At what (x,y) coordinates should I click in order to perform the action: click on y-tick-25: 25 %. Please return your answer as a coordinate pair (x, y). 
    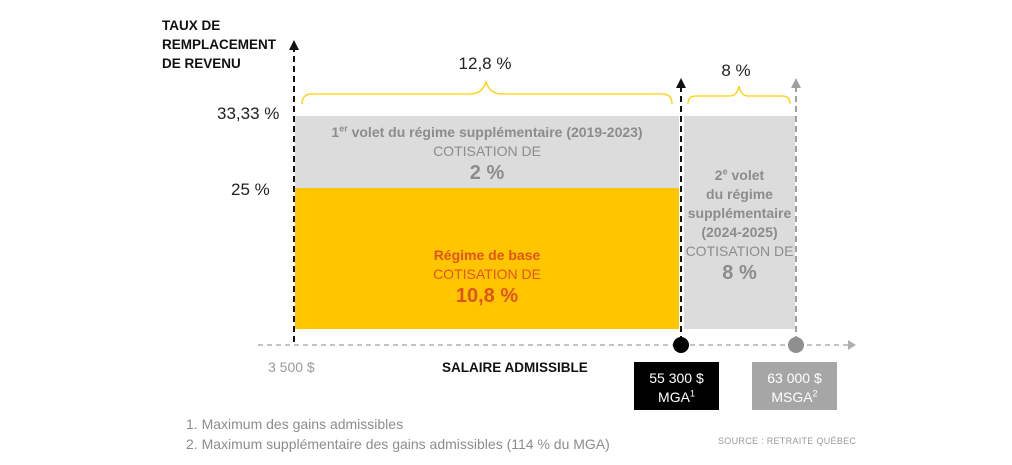
    Looking at the image, I should click on (250, 189).